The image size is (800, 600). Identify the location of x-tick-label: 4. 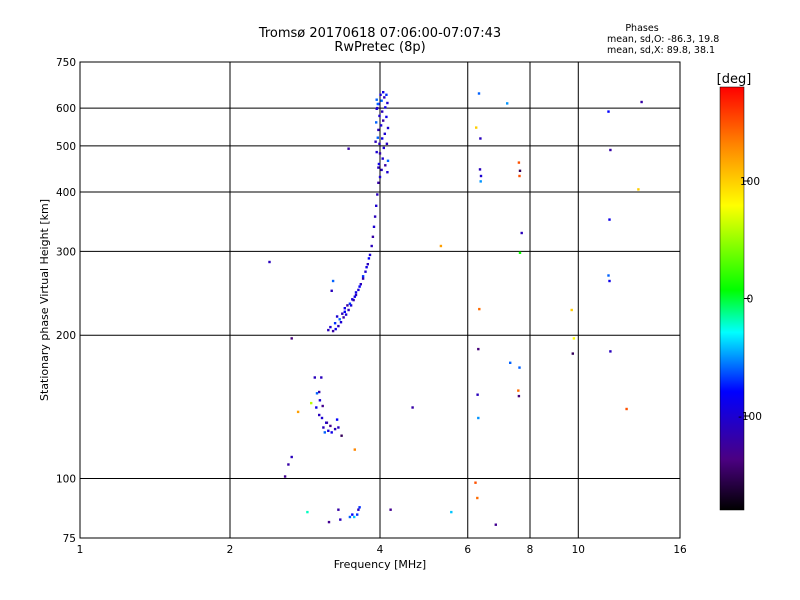
(380, 550).